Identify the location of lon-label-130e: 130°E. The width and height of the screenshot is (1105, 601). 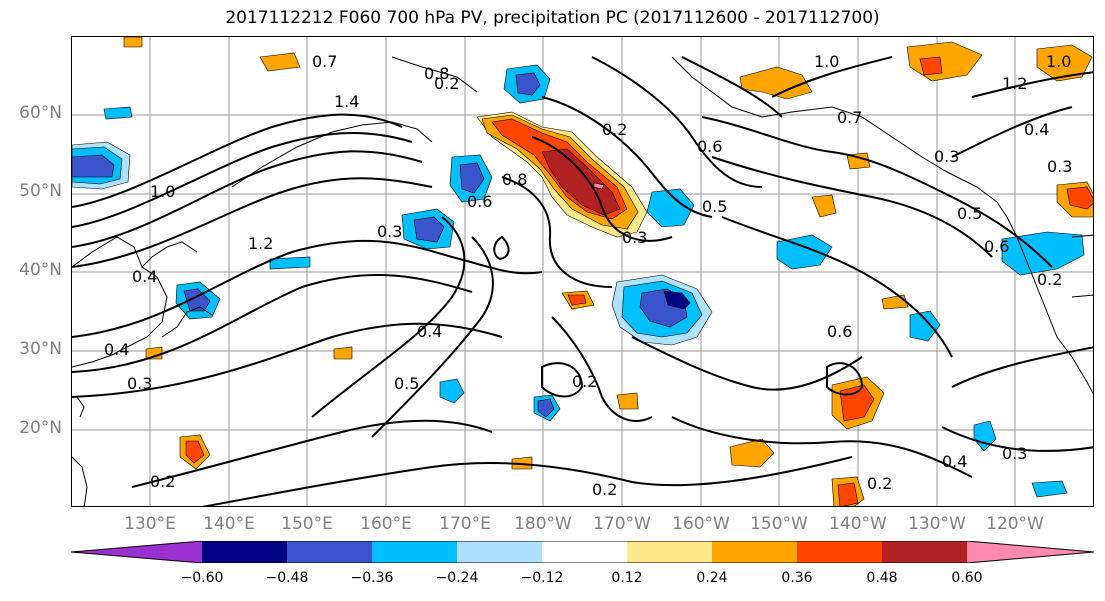
(150, 524).